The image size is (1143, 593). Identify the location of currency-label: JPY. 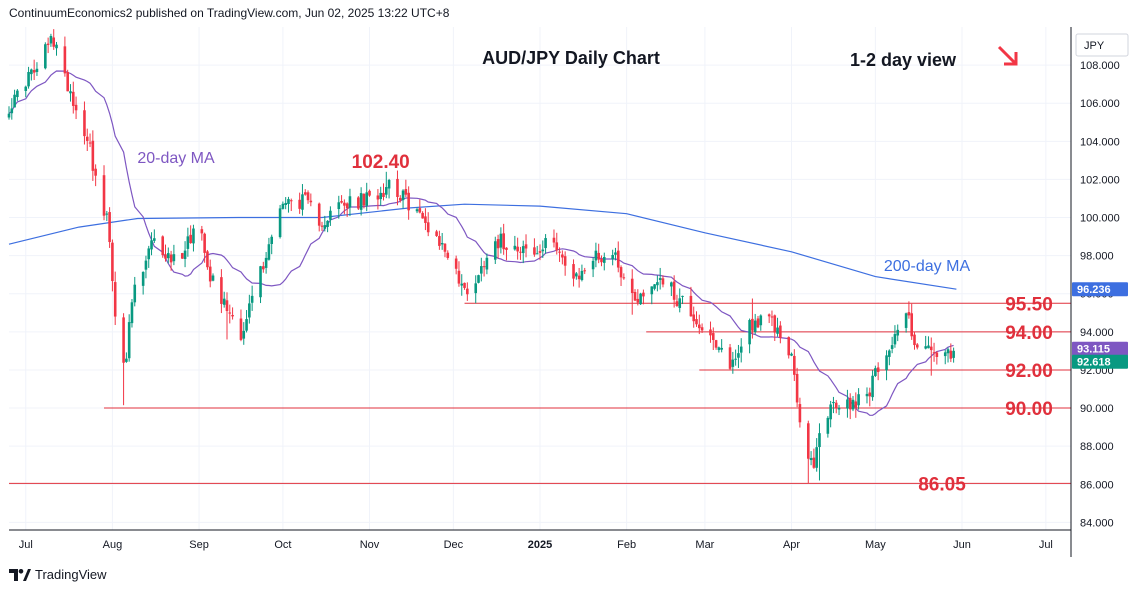
(1094, 46).